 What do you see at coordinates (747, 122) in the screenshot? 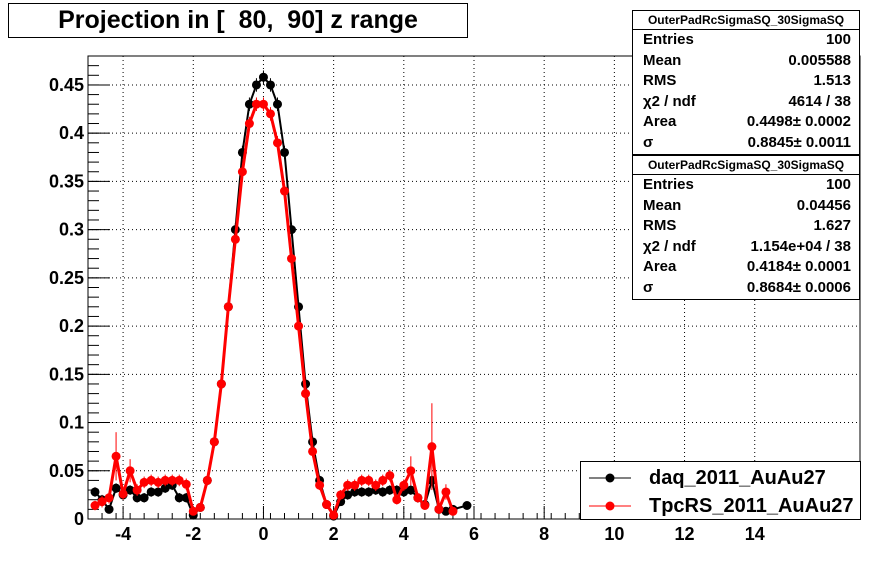
I see `stats-row-area: Area 0.4498± 0.0002` at bounding box center [747, 122].